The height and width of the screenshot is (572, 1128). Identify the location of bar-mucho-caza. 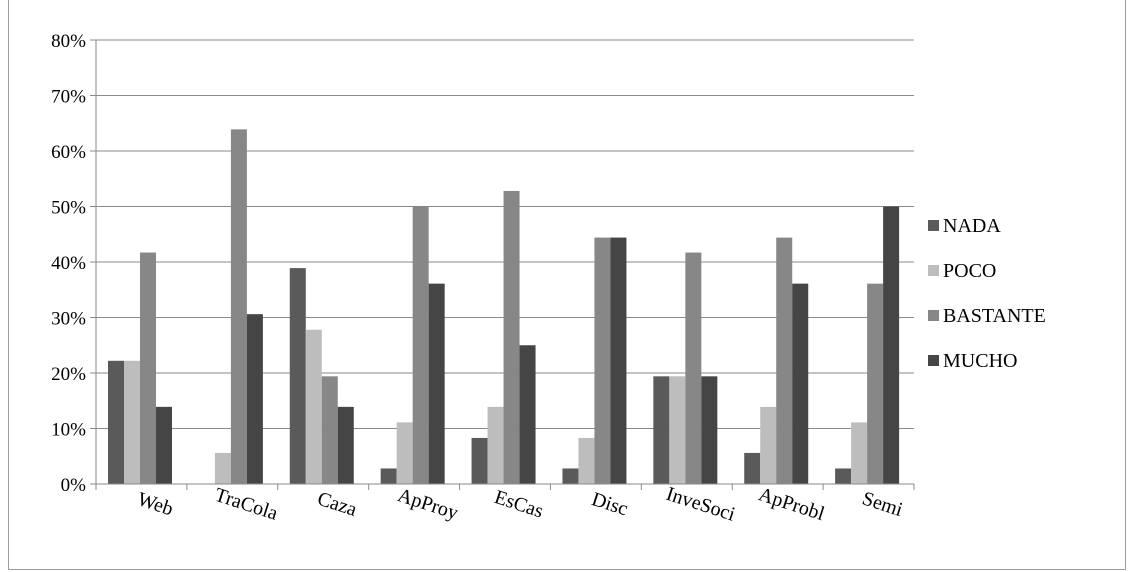
(345, 445).